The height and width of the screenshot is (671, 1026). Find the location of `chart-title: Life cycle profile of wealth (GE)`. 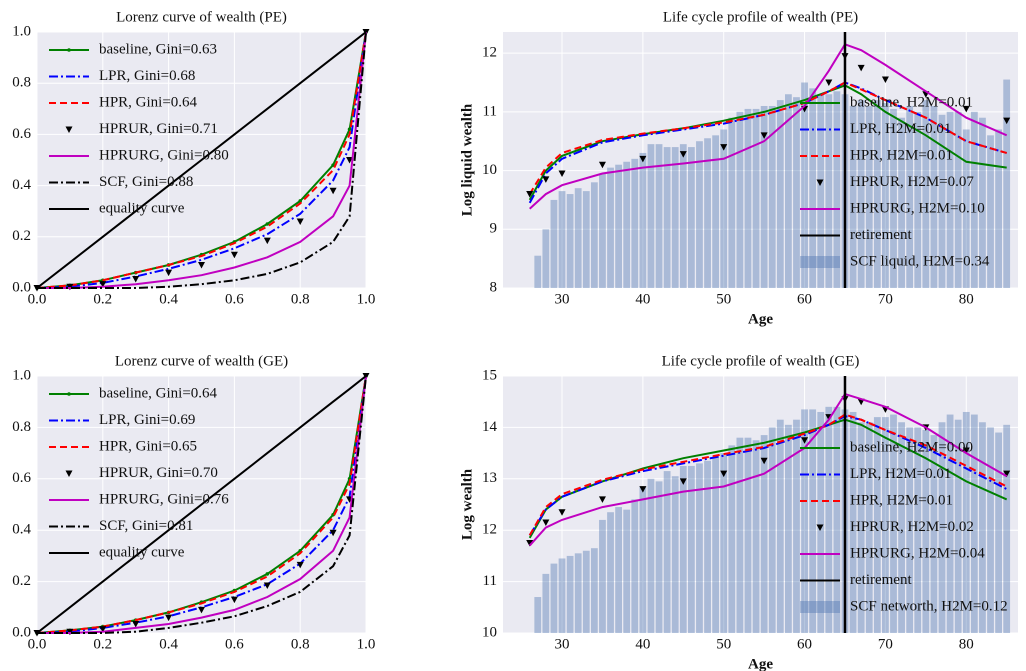

chart-title: Life cycle profile of wealth (GE) is located at coordinates (761, 361).